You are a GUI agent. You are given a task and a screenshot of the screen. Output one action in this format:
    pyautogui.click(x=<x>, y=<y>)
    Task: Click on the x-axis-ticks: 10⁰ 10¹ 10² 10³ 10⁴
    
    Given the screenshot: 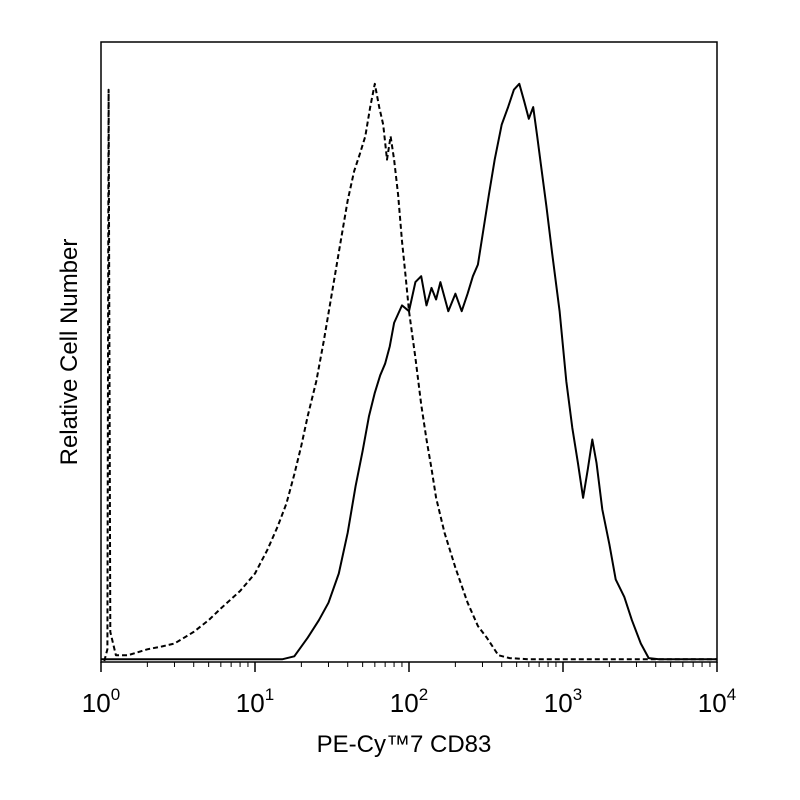 What is the action you would take?
    pyautogui.click(x=409, y=690)
    